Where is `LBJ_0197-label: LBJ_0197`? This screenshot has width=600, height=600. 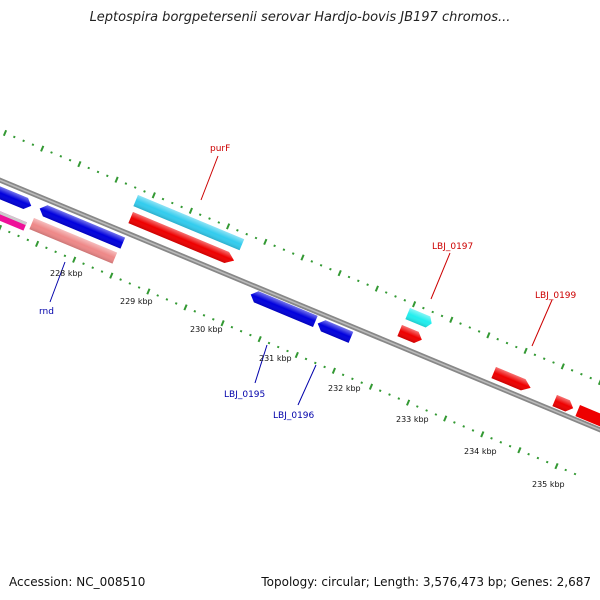 LBJ_0197-label: LBJ_0197 is located at coordinates (452, 247).